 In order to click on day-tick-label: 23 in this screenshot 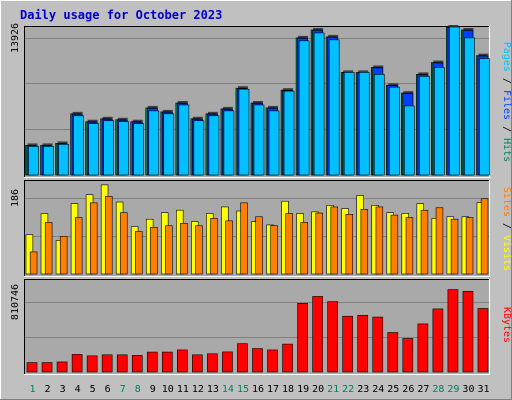, I will do `click(363, 389)`.